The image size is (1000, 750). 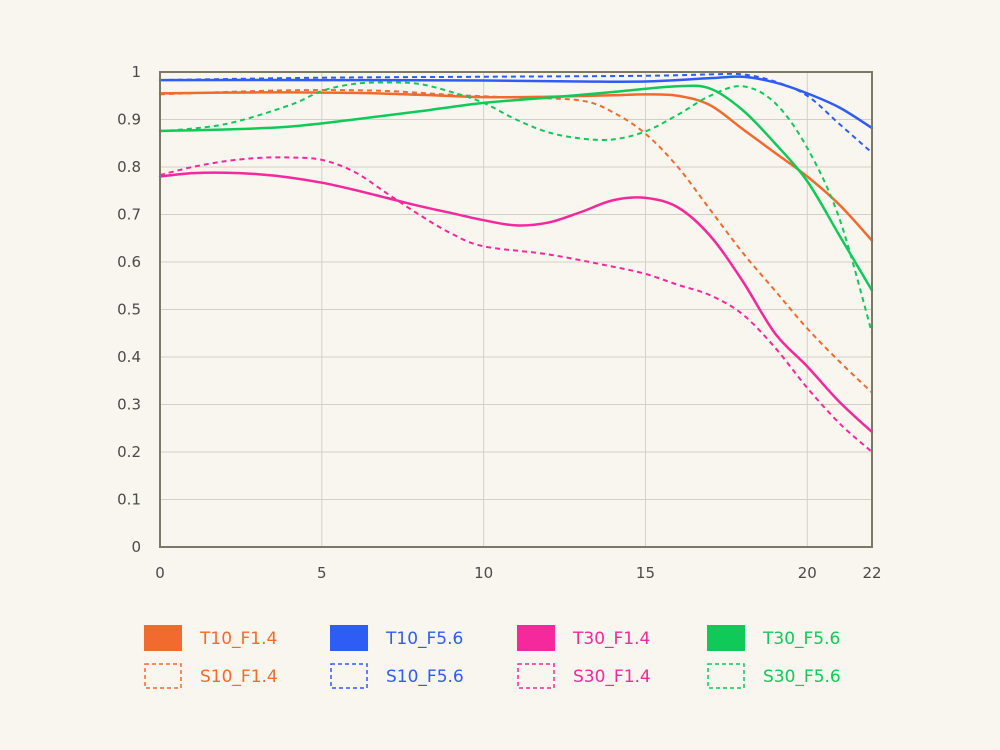 I want to click on legend-item-t30-f5-6: T30_F5.6, so click(x=773, y=638).